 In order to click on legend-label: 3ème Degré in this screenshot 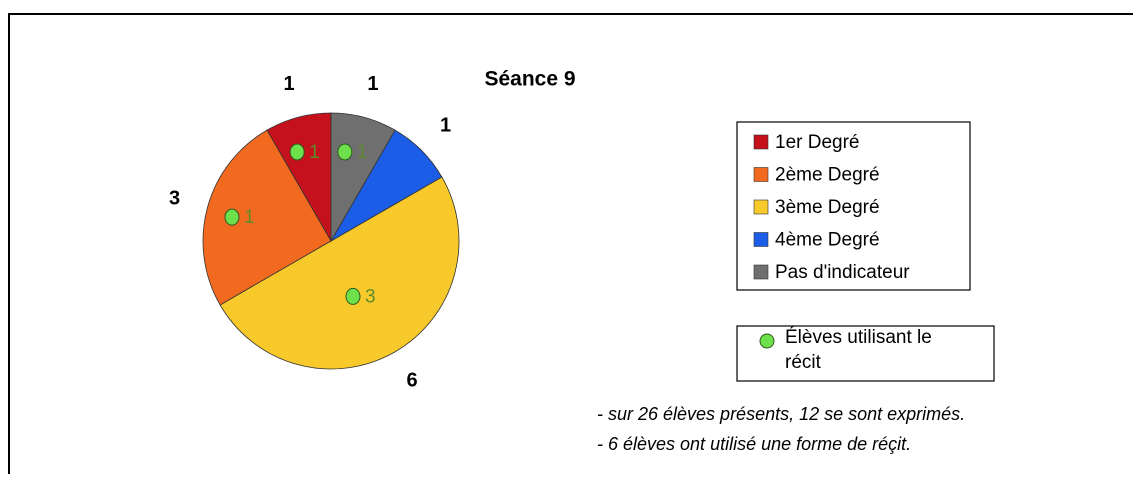, I will do `click(827, 207)`.